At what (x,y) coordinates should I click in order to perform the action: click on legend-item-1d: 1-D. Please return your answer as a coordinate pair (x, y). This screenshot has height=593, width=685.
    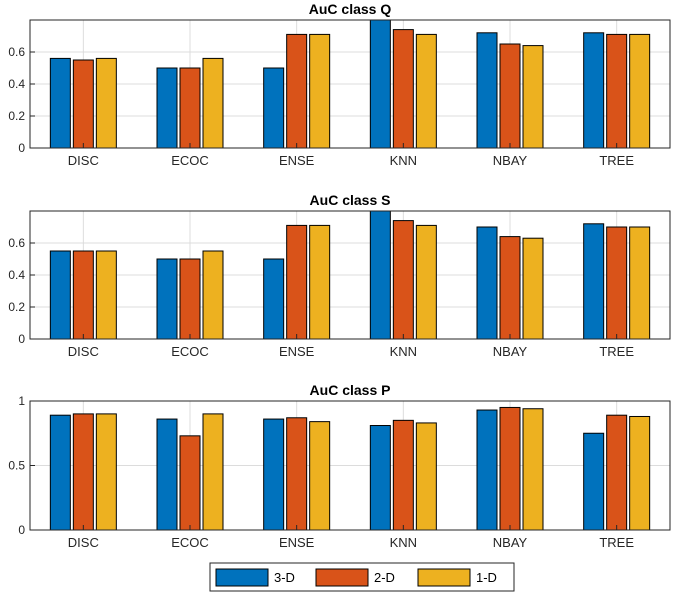
    Looking at the image, I should click on (457, 577).